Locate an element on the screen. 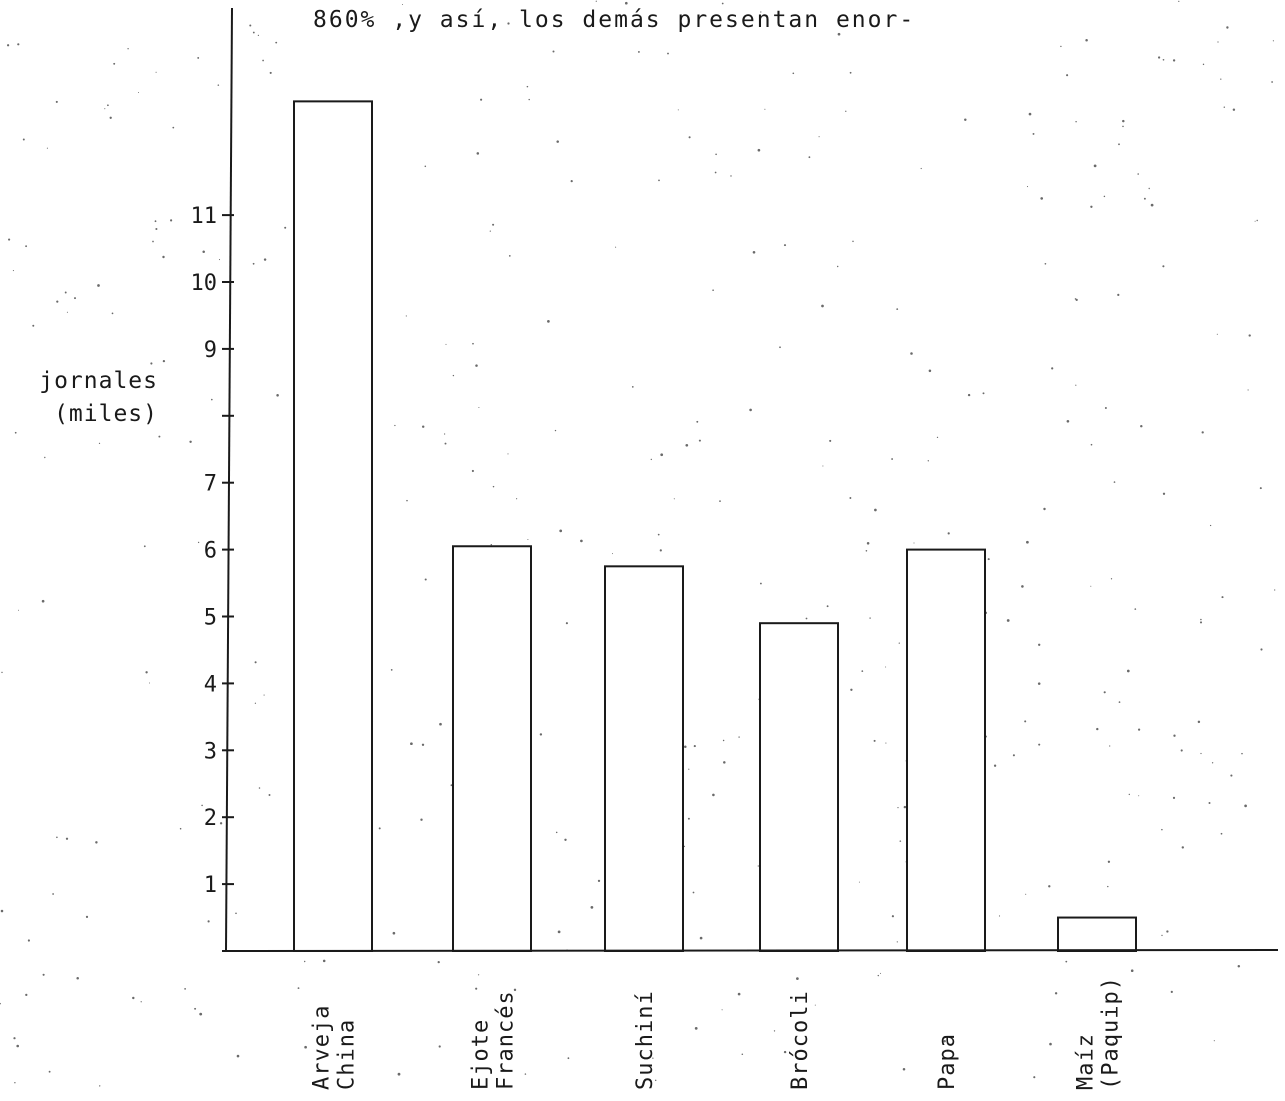 The height and width of the screenshot is (1101, 1285). category-label: Maíz is located at coordinates (1086, 1061).